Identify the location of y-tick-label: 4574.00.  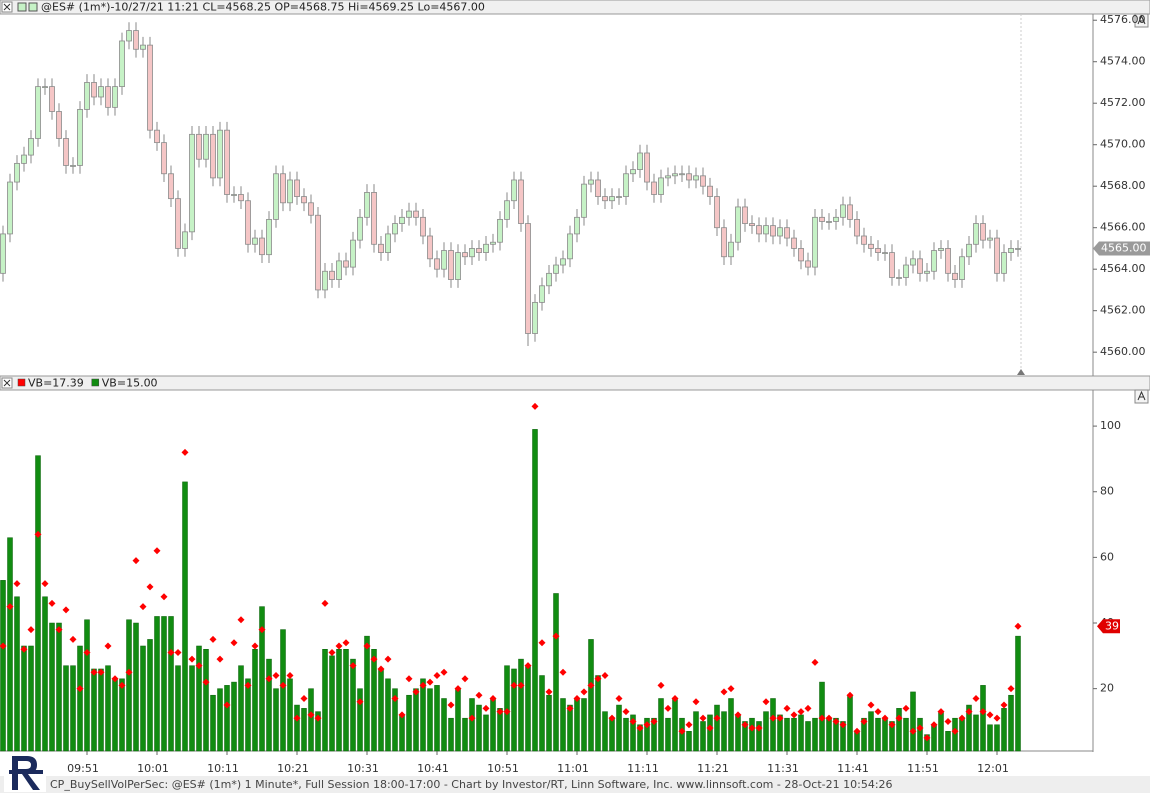
(1123, 61).